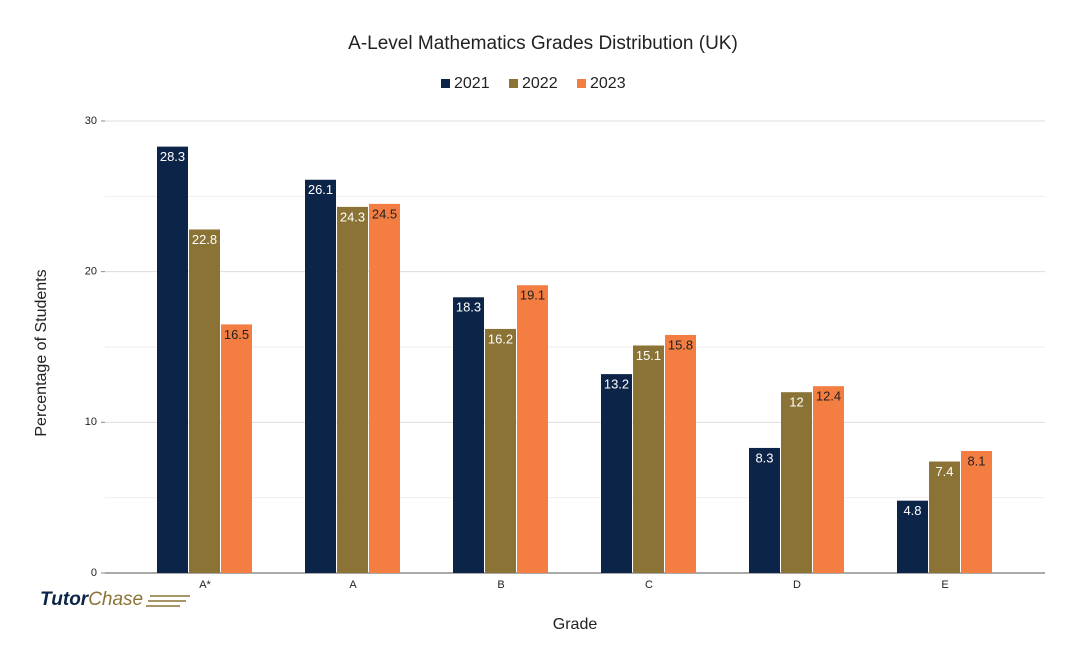  I want to click on x-tick-label: E, so click(944, 585).